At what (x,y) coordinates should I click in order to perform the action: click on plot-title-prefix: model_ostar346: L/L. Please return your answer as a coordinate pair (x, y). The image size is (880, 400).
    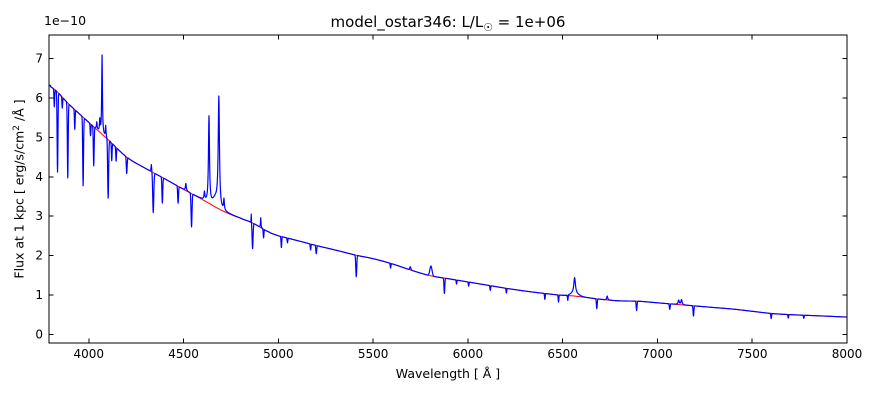
    Looking at the image, I should click on (407, 22).